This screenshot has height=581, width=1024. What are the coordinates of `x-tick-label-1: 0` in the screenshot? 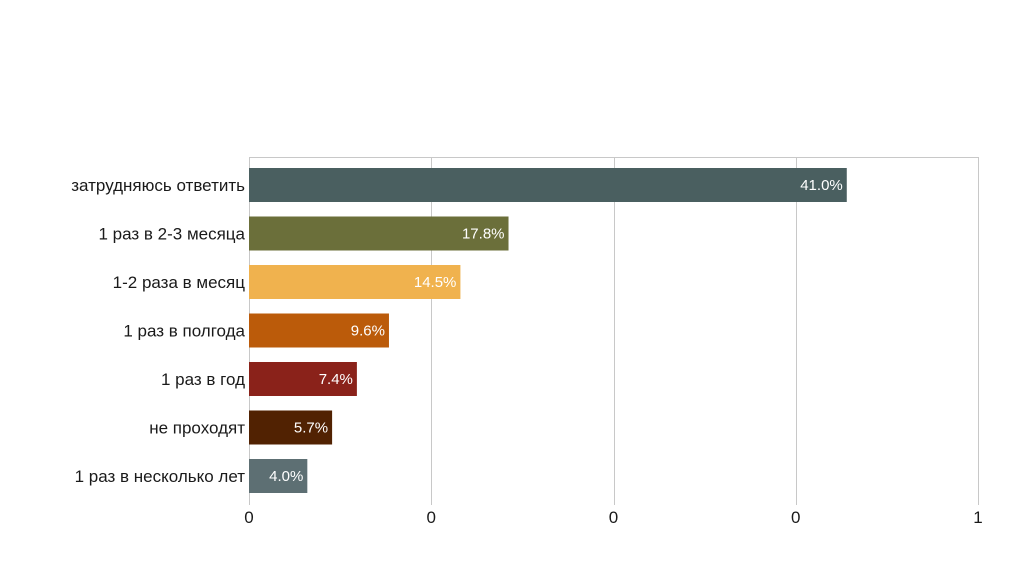 It's located at (431, 517).